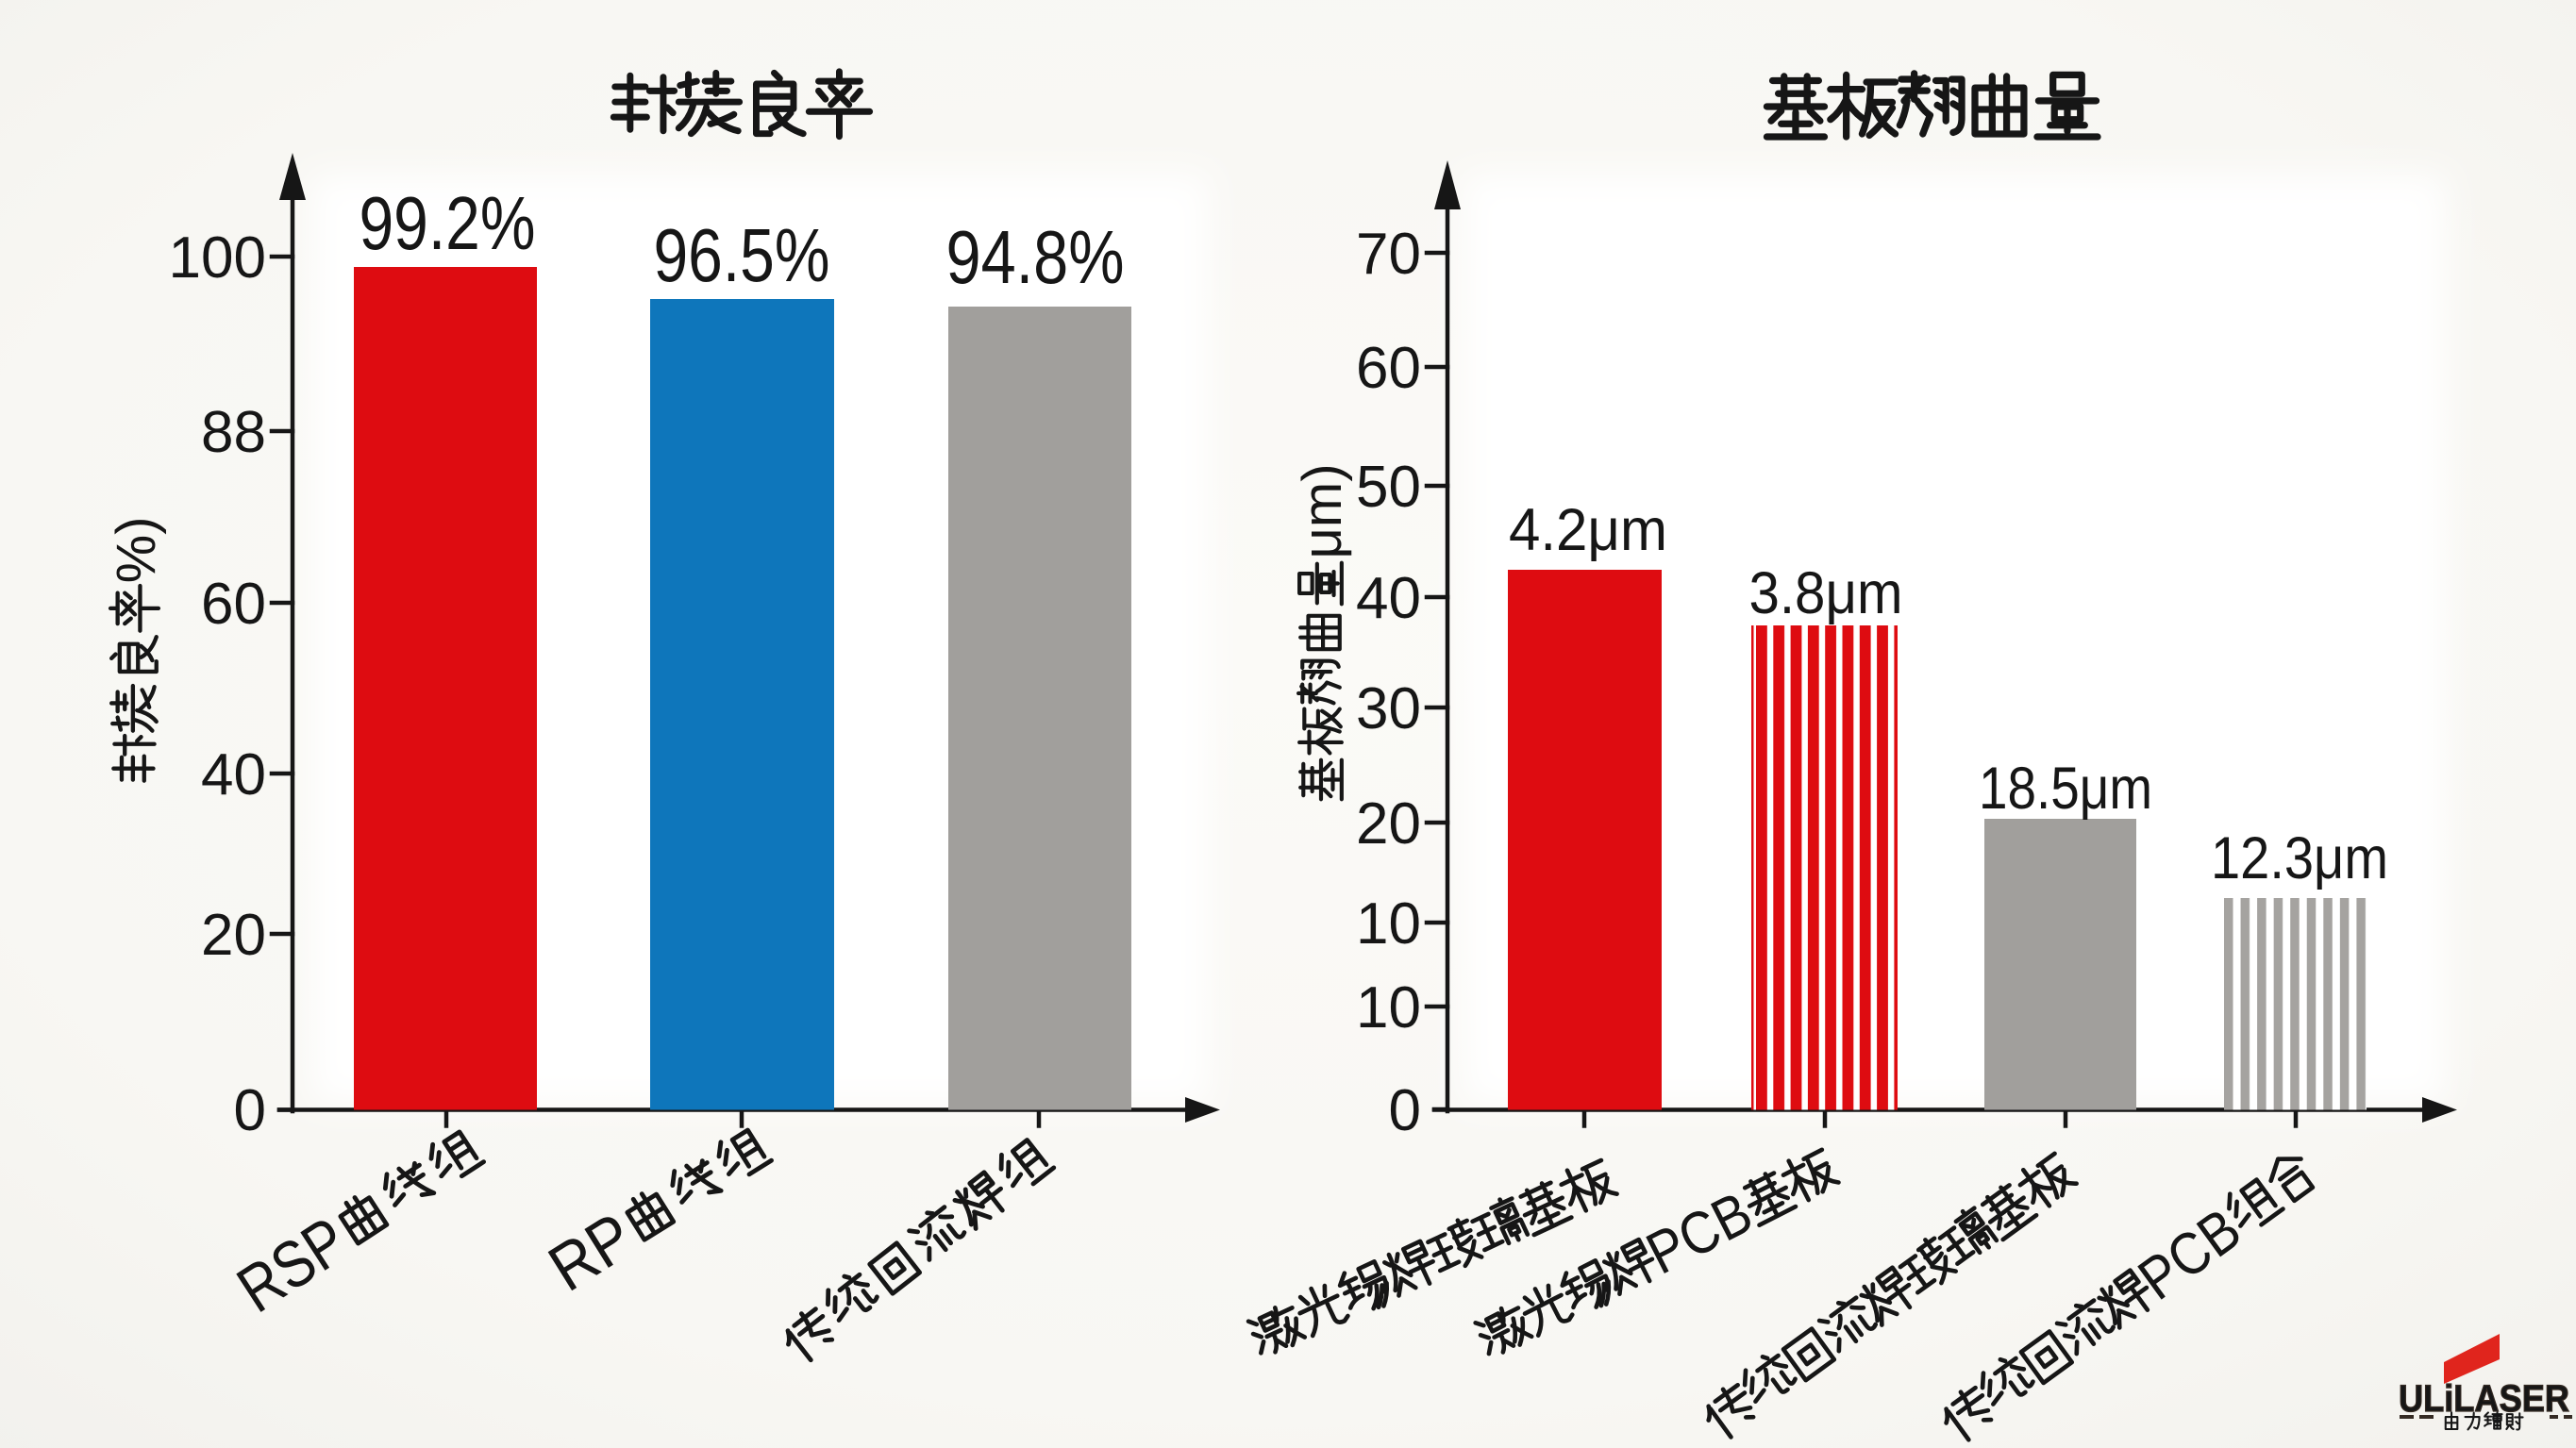  Describe the element at coordinates (742, 255) in the screenshot. I see `svg-text: 96.5%` at that location.